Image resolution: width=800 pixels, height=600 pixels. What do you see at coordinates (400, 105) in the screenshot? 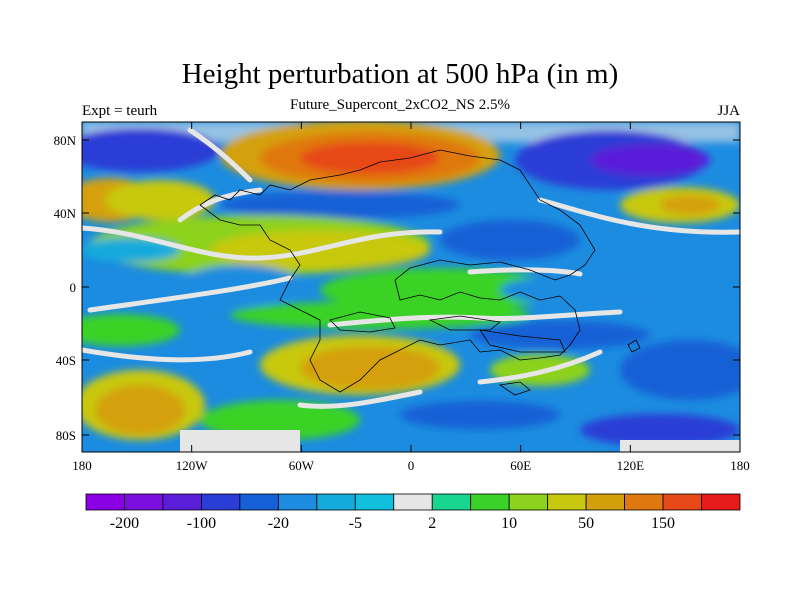
I see `map-subtitle: Future_Supercont_2xCO2_NS 2.5%` at bounding box center [400, 105].